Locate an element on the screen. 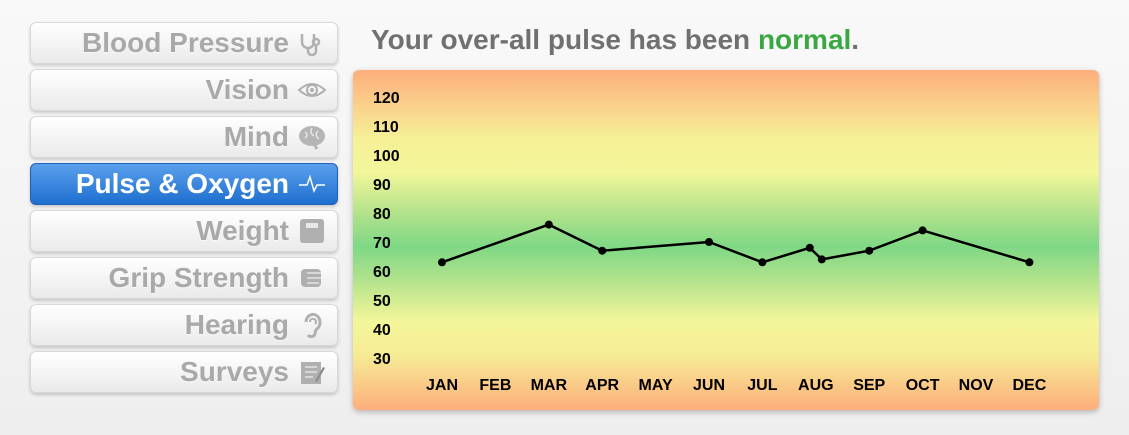 This screenshot has height=435, width=1129. sidebar-item-blood-pressure: Blood Pressure is located at coordinates (184, 43).